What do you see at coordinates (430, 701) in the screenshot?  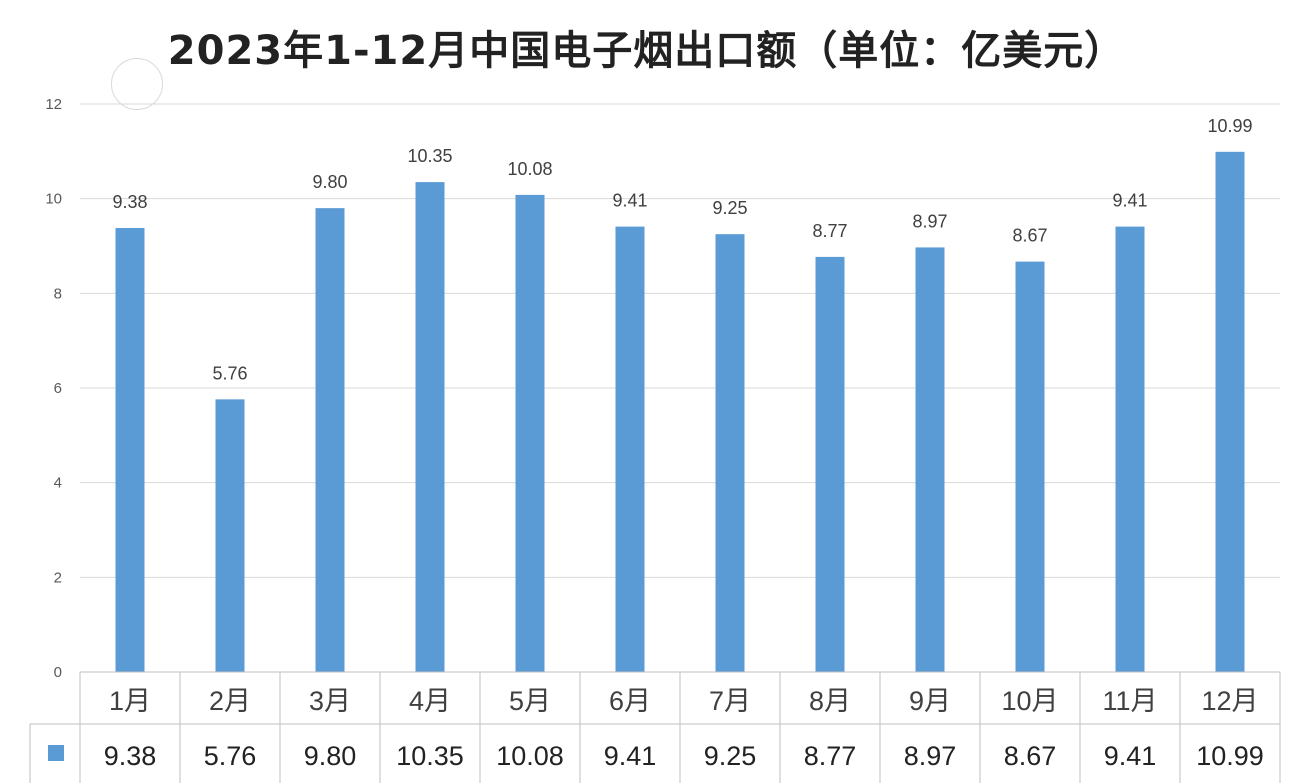 I see `category-label: 4月` at bounding box center [430, 701].